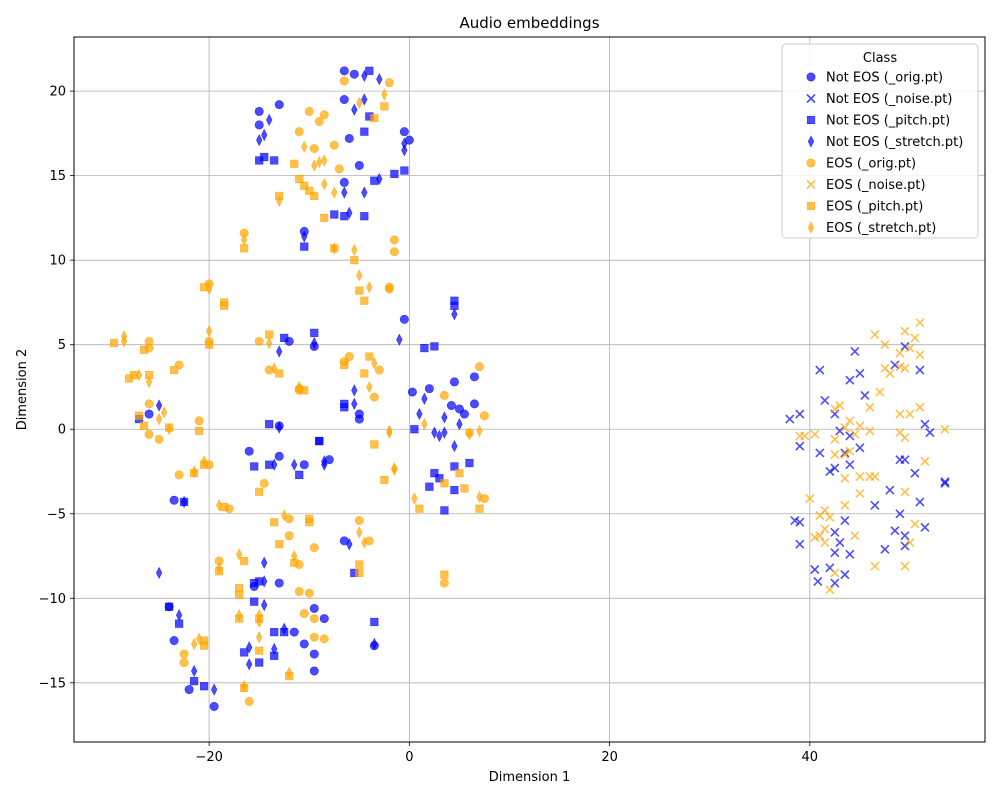 The width and height of the screenshot is (1000, 800). What do you see at coordinates (208, 757) in the screenshot?
I see `x-tick-label: −20` at bounding box center [208, 757].